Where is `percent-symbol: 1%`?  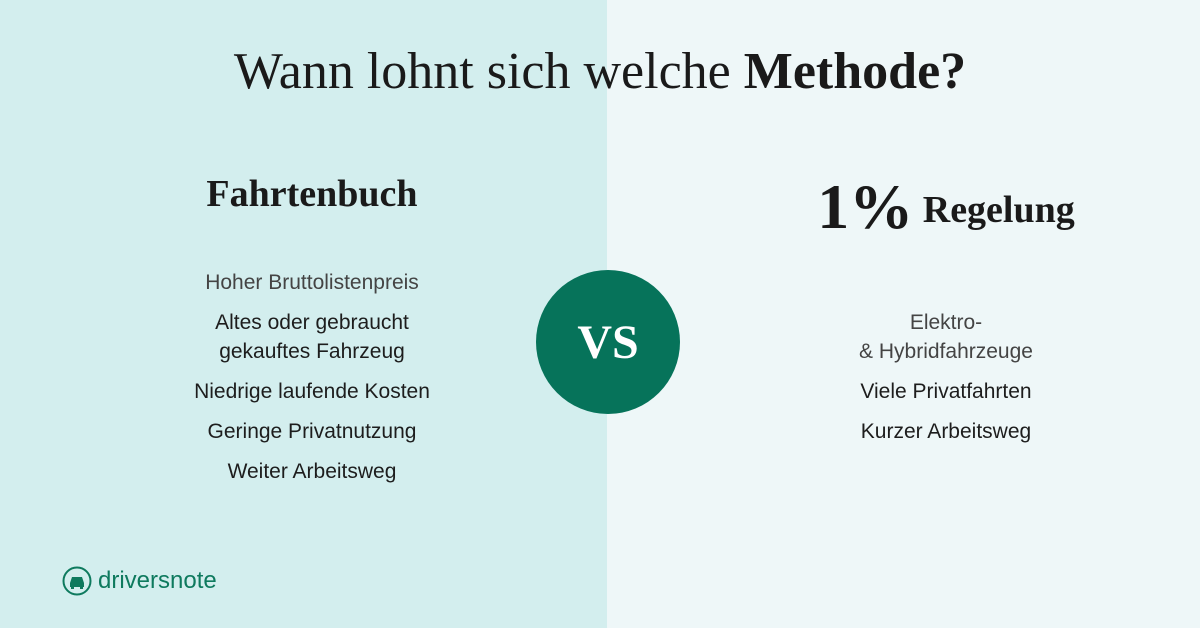 percent-symbol: 1% is located at coordinates (865, 206).